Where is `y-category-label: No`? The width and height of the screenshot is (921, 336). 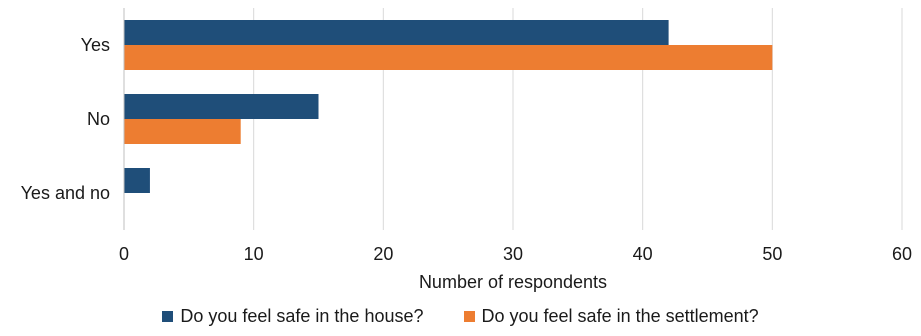
y-category-label: No is located at coordinates (98, 119).